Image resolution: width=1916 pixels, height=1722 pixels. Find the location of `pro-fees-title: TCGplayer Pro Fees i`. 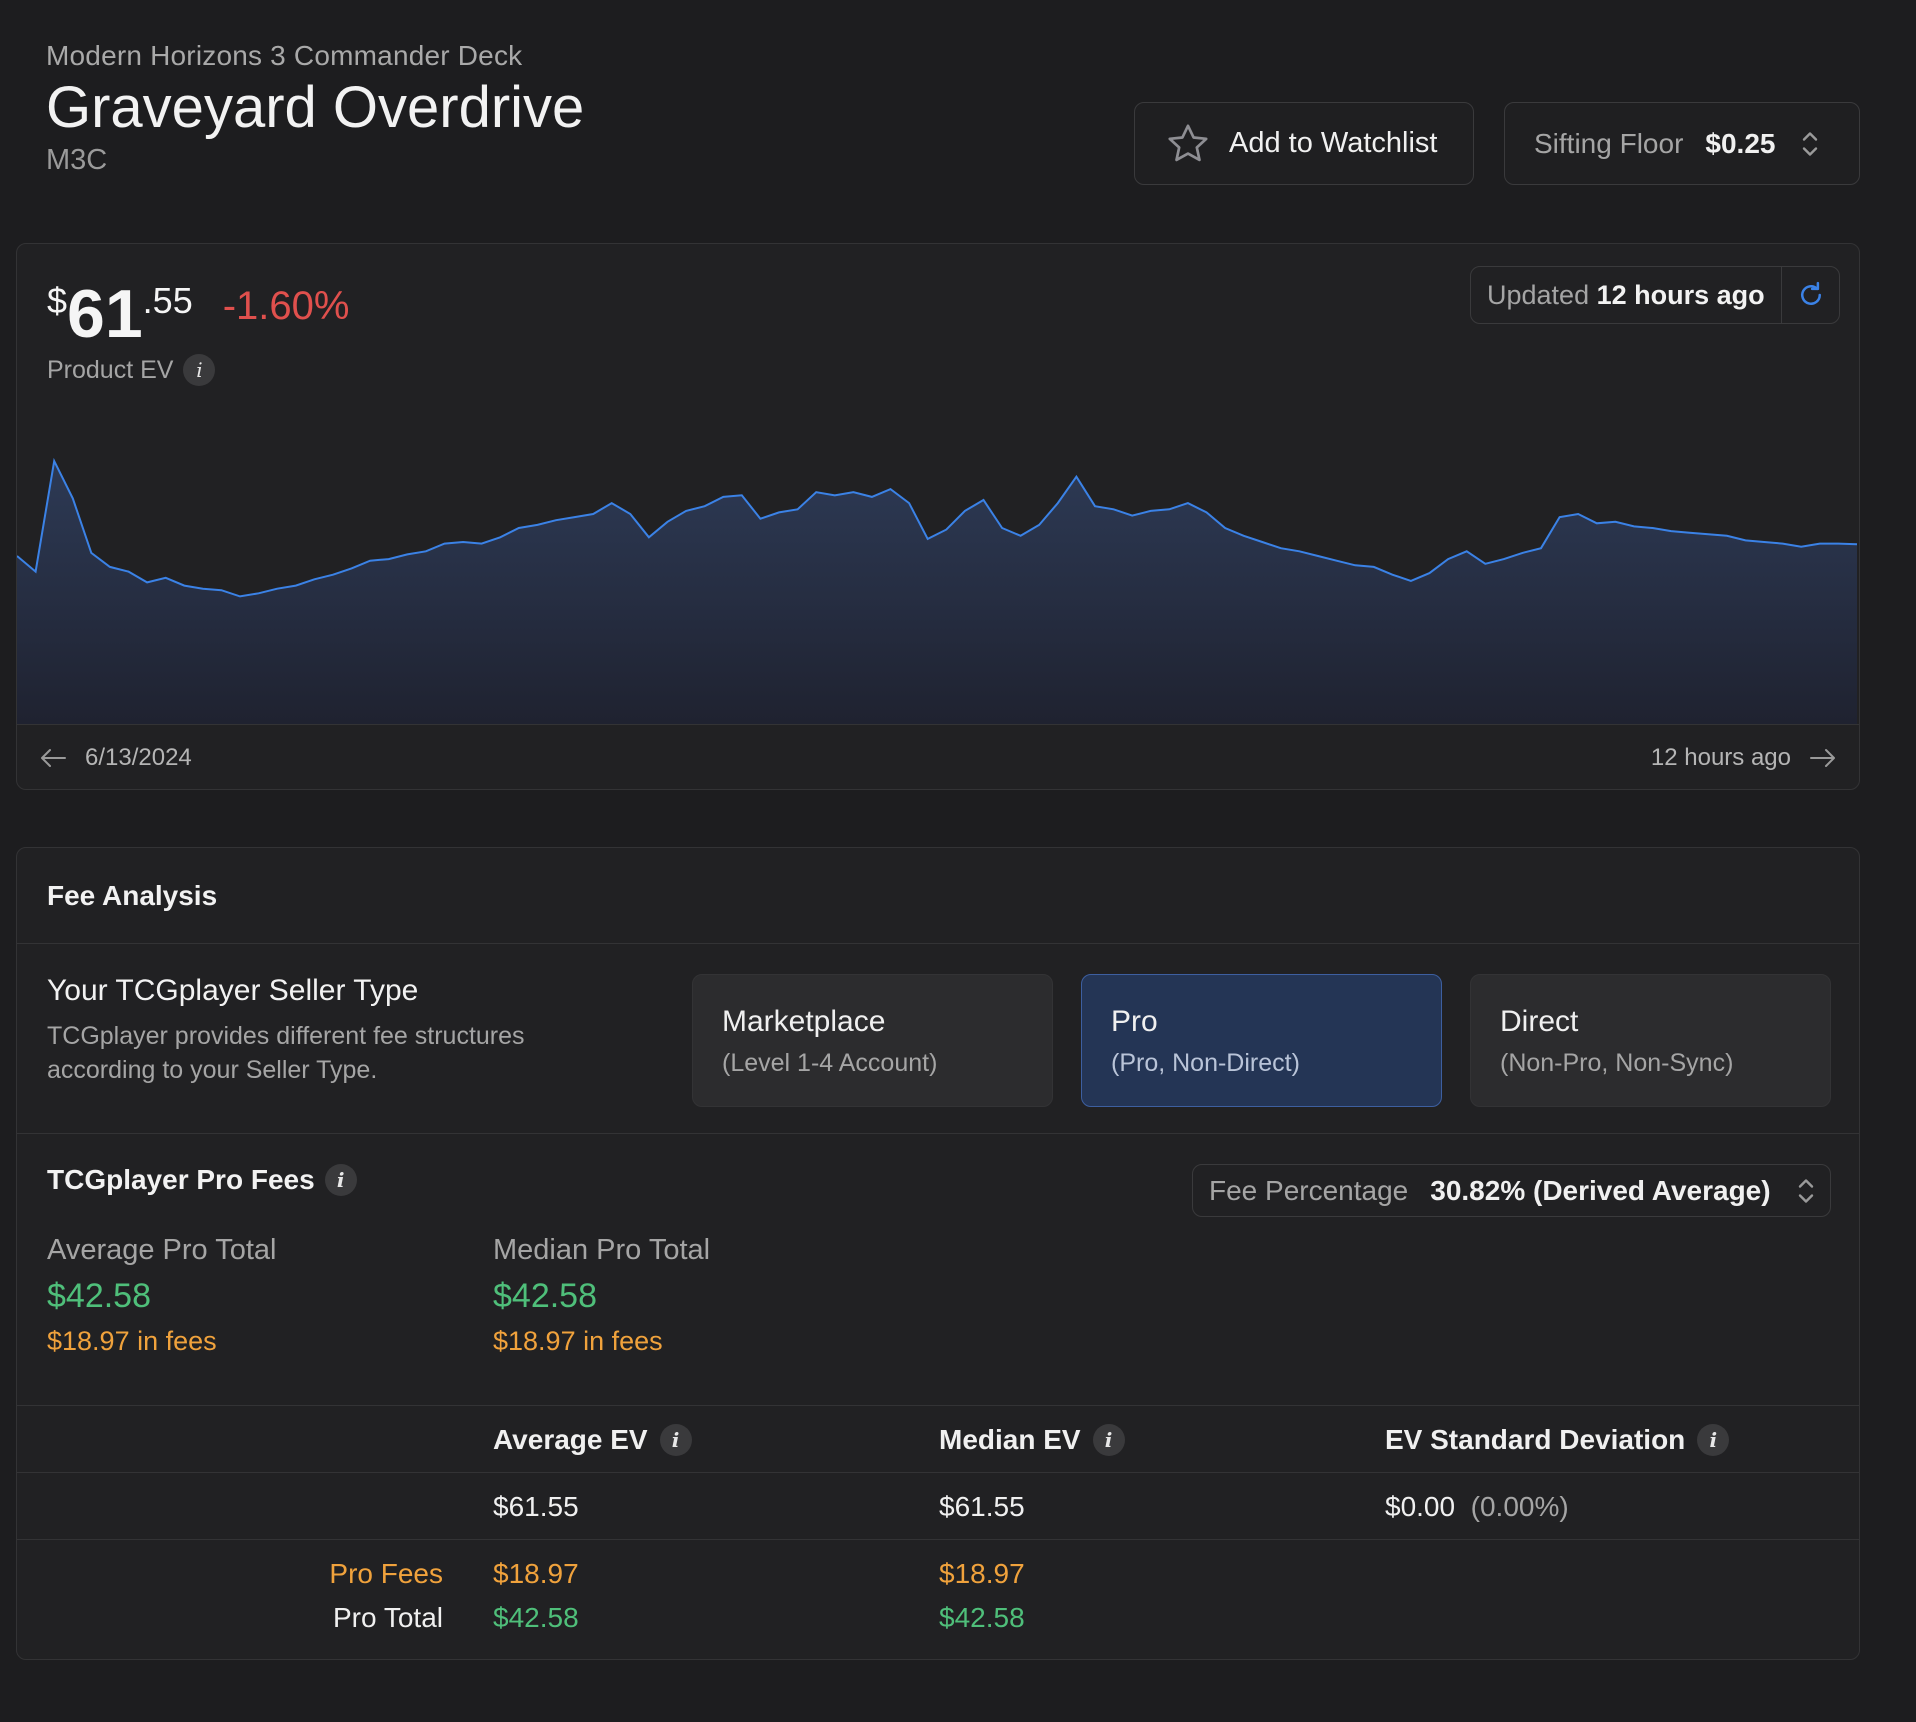

pro-fees-title: TCGplayer Pro Fees i is located at coordinates (202, 1180).